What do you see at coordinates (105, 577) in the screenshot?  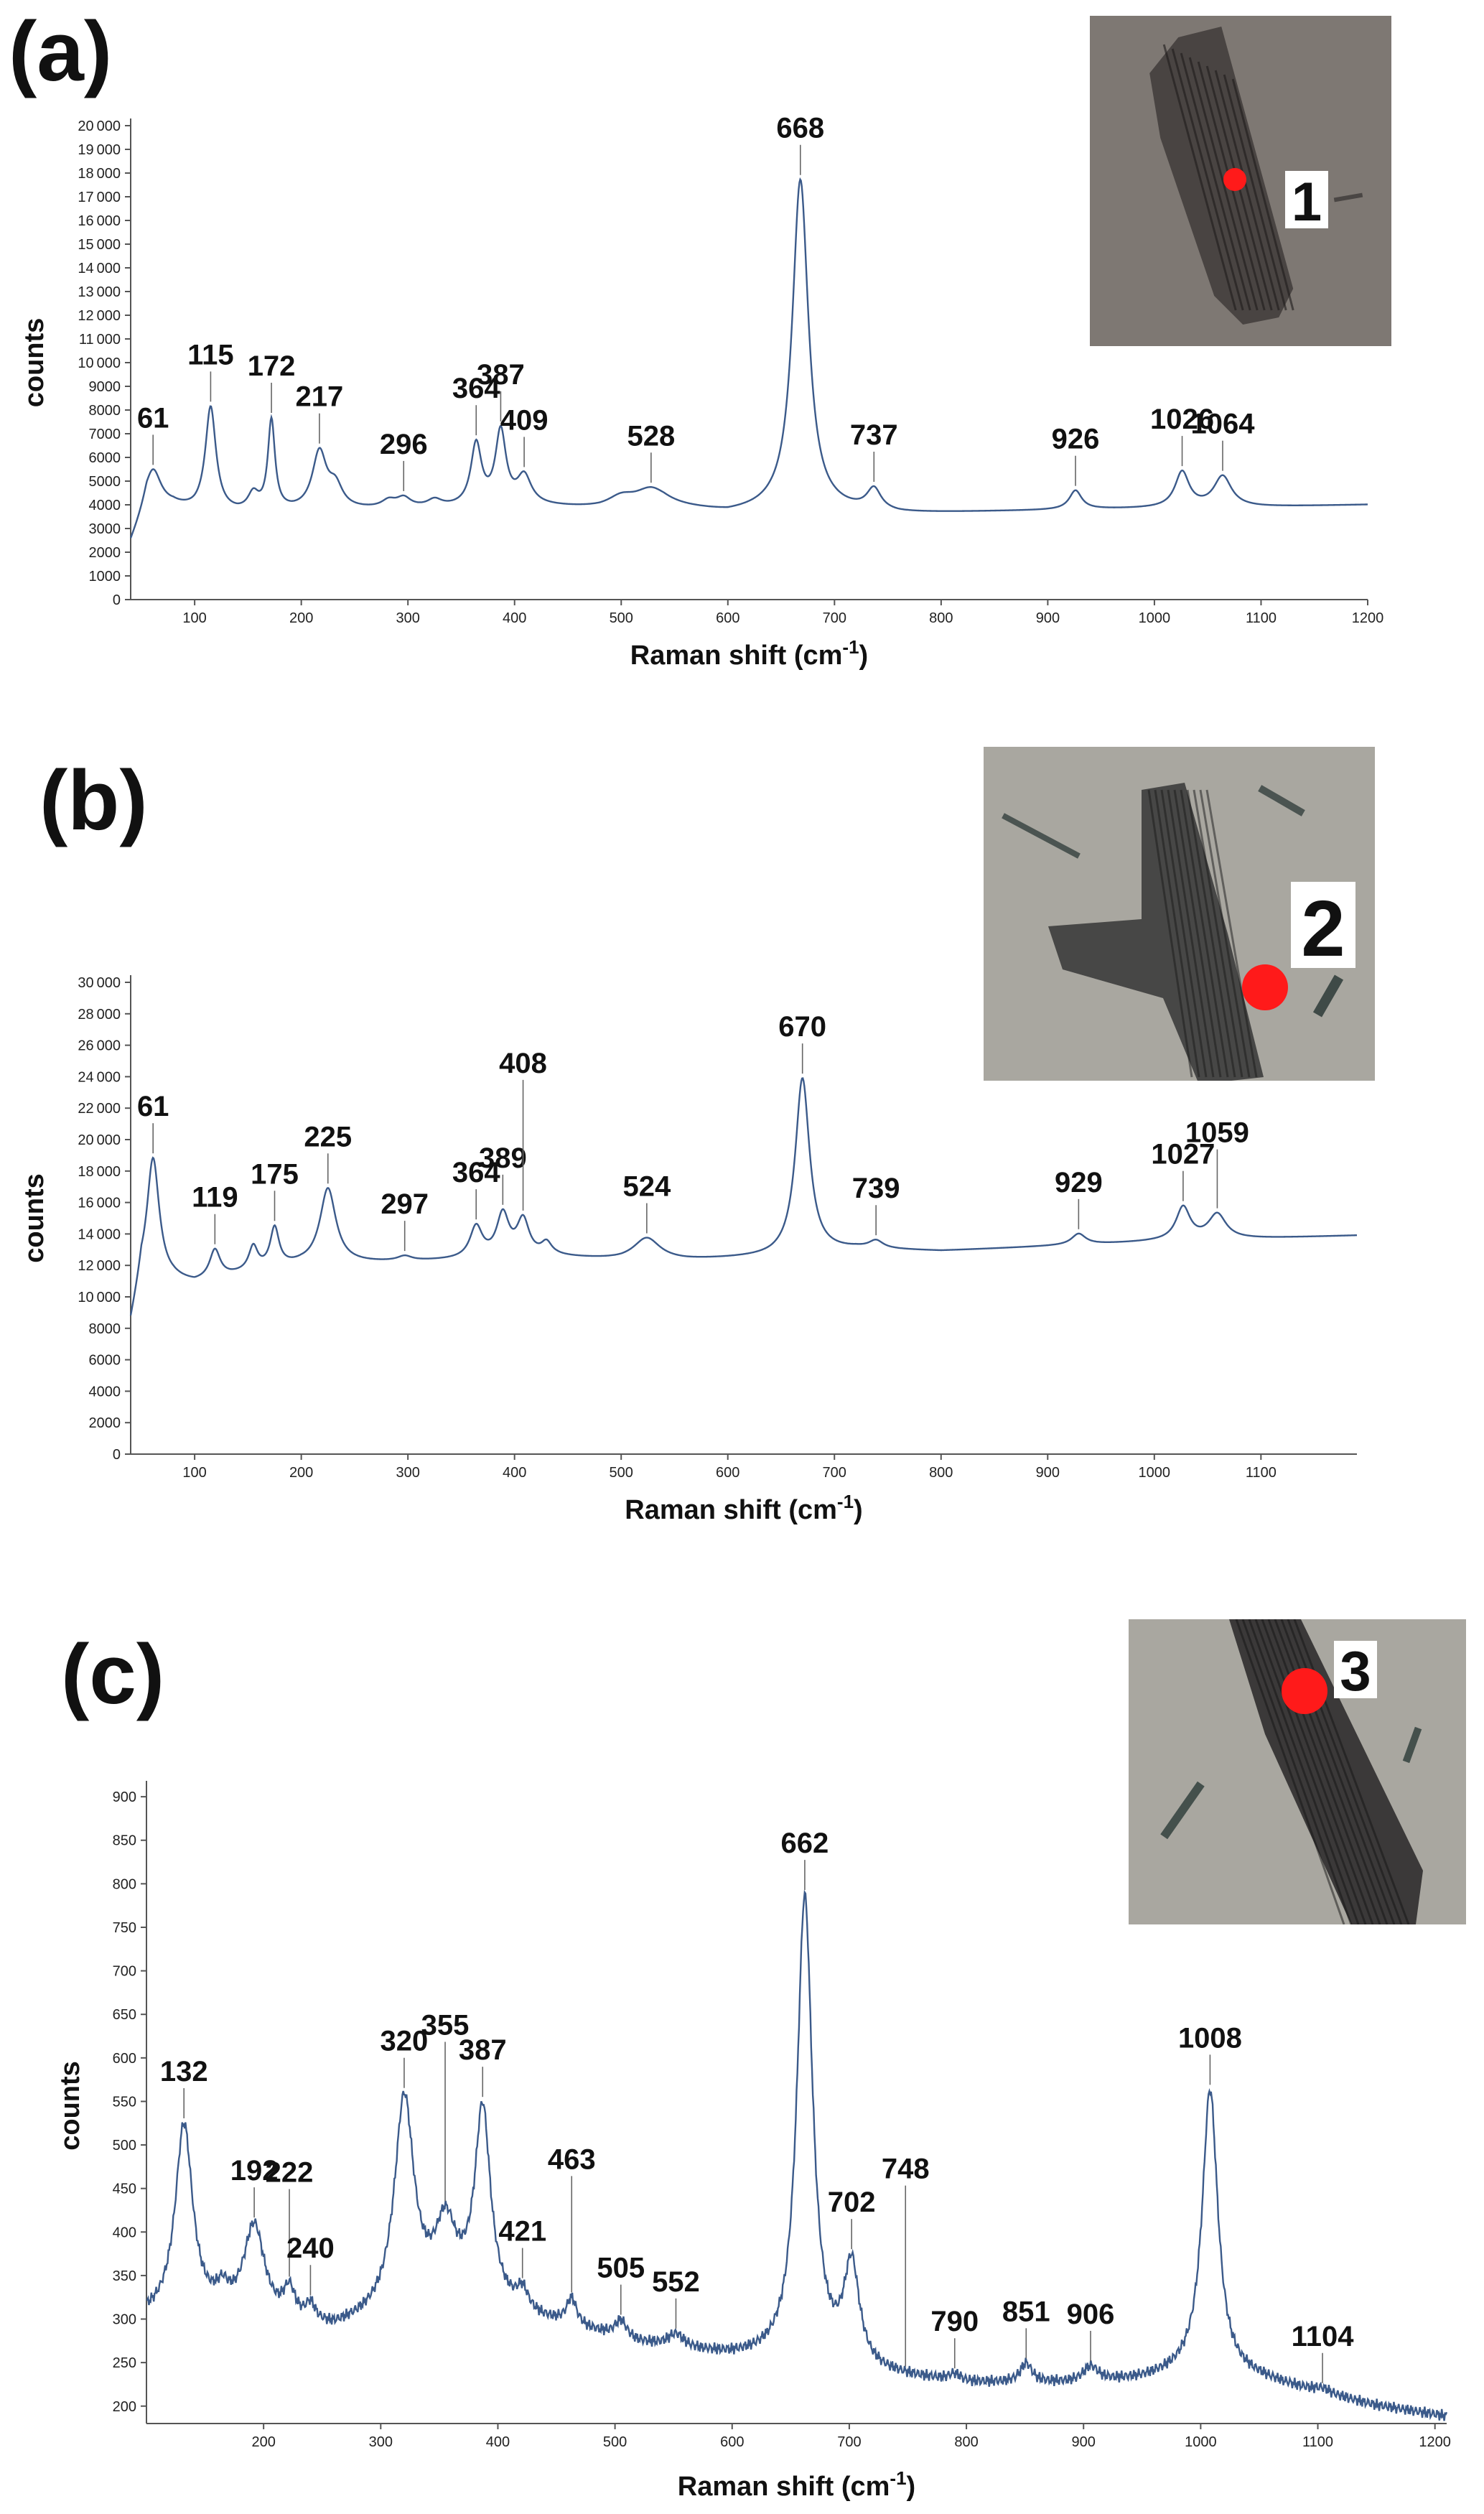 I see `y-tick-label: 1000` at bounding box center [105, 577].